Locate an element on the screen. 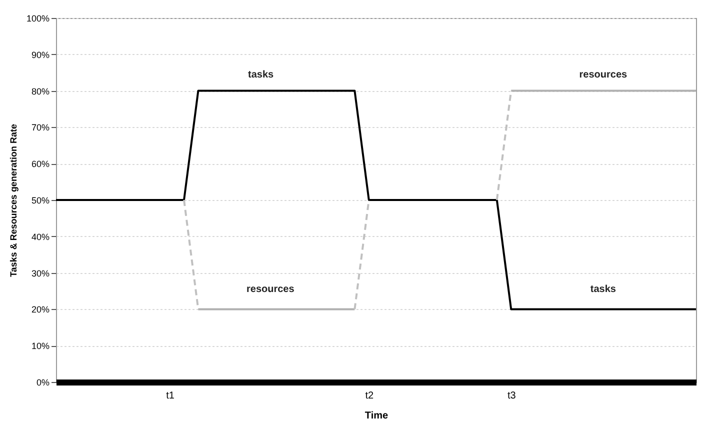 This screenshot has height=438, width=703. x-tick-label: t1 is located at coordinates (170, 396).